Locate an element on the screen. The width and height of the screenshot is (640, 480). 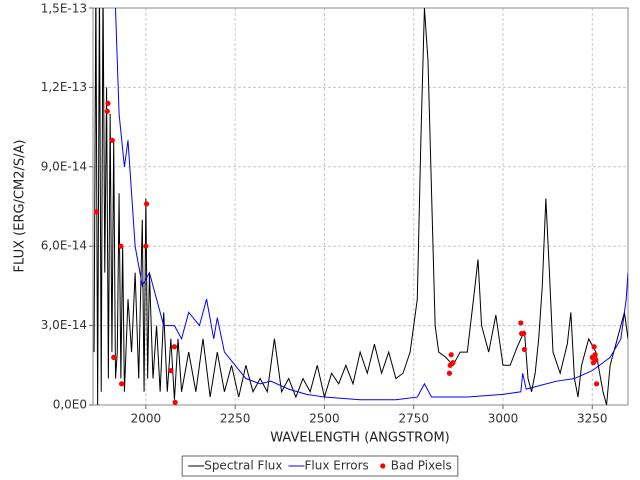
x-tick-label: 3000 is located at coordinates (503, 419).